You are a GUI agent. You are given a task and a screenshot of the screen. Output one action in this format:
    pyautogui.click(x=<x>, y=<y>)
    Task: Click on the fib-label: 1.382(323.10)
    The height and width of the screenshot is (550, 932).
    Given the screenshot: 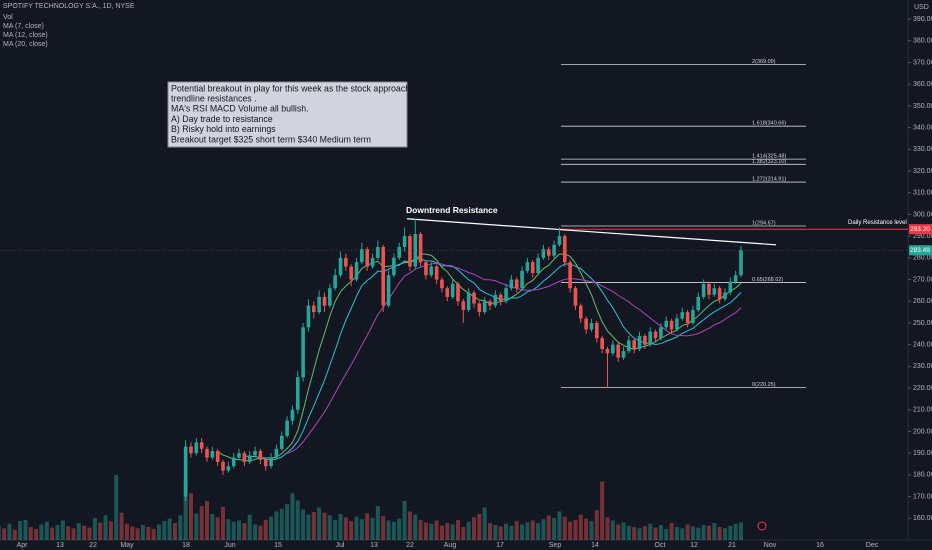 What is the action you would take?
    pyautogui.click(x=769, y=162)
    